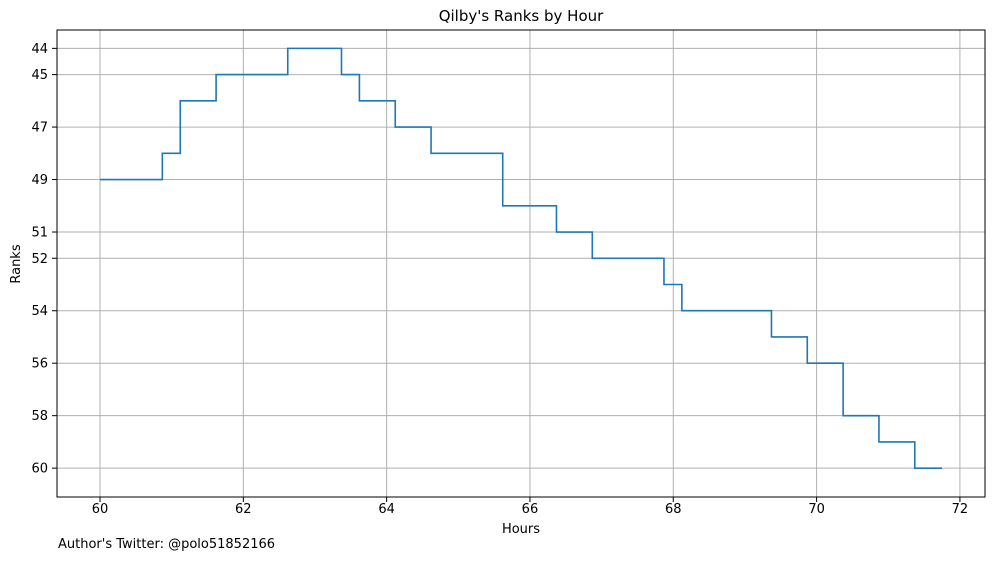 This screenshot has height=566, width=997. I want to click on y-tick-label-49: 49, so click(39, 180).